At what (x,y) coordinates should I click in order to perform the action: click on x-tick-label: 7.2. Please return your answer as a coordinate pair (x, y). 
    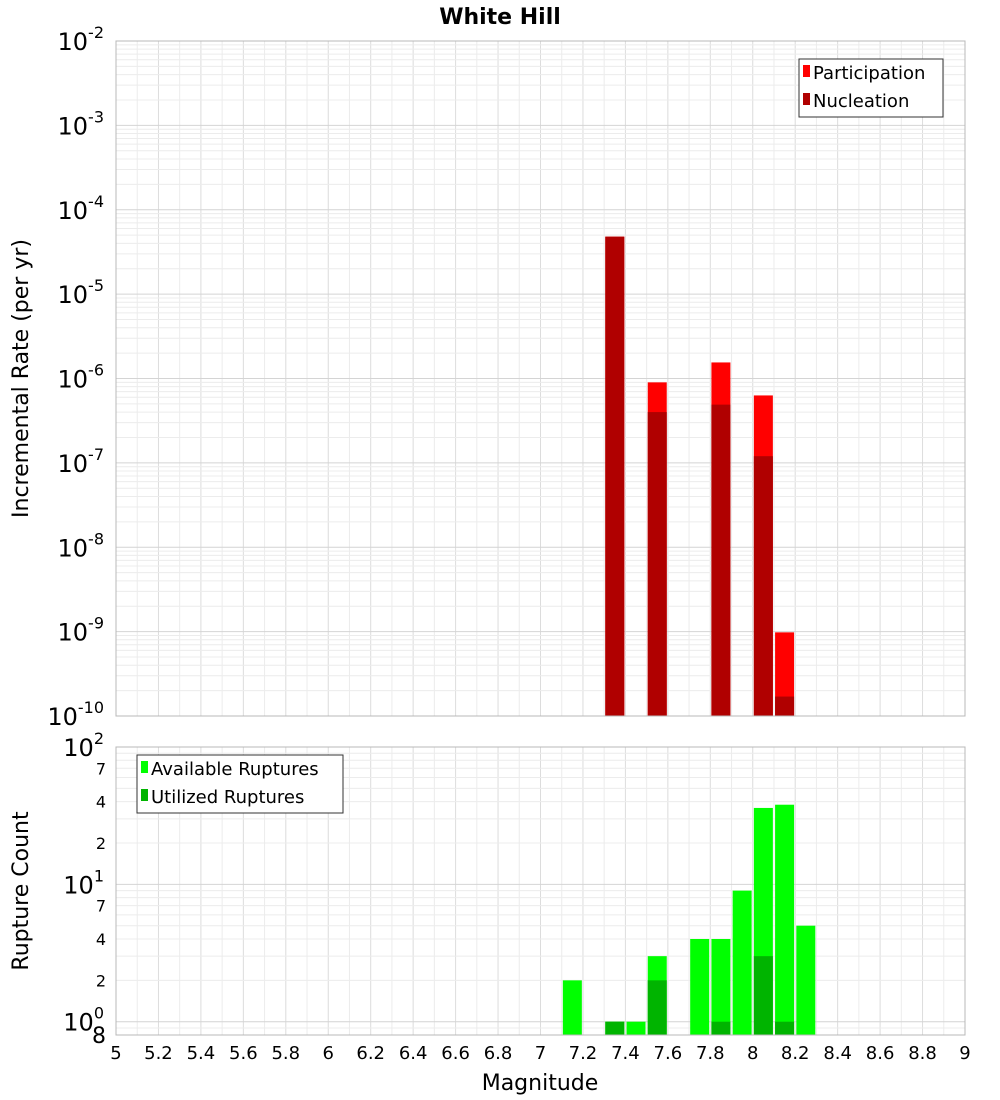
    Looking at the image, I should click on (583, 1053).